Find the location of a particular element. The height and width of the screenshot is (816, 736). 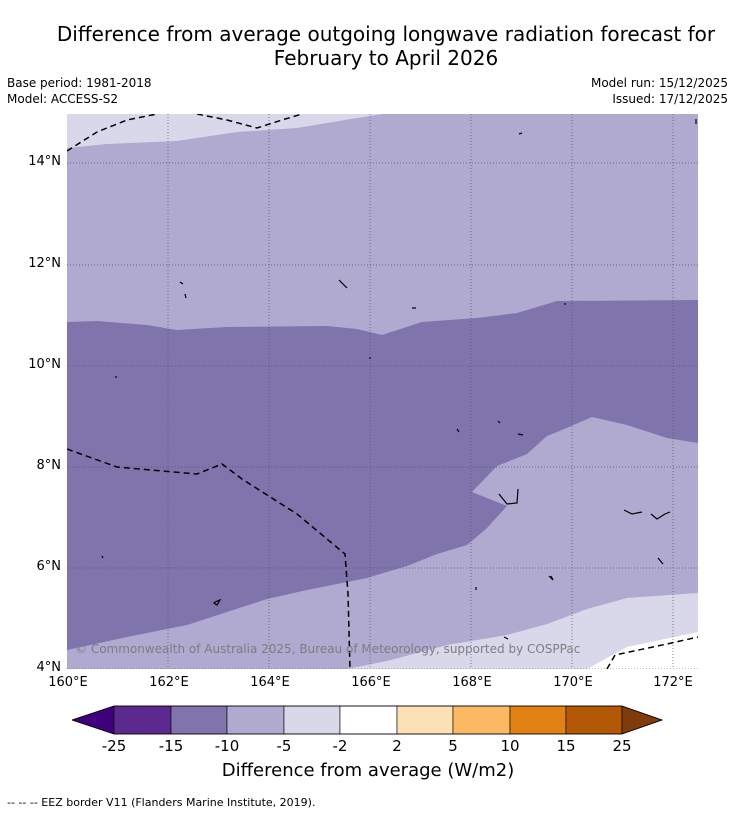

band-minus5-minus2-south is located at coordinates (522, 631).